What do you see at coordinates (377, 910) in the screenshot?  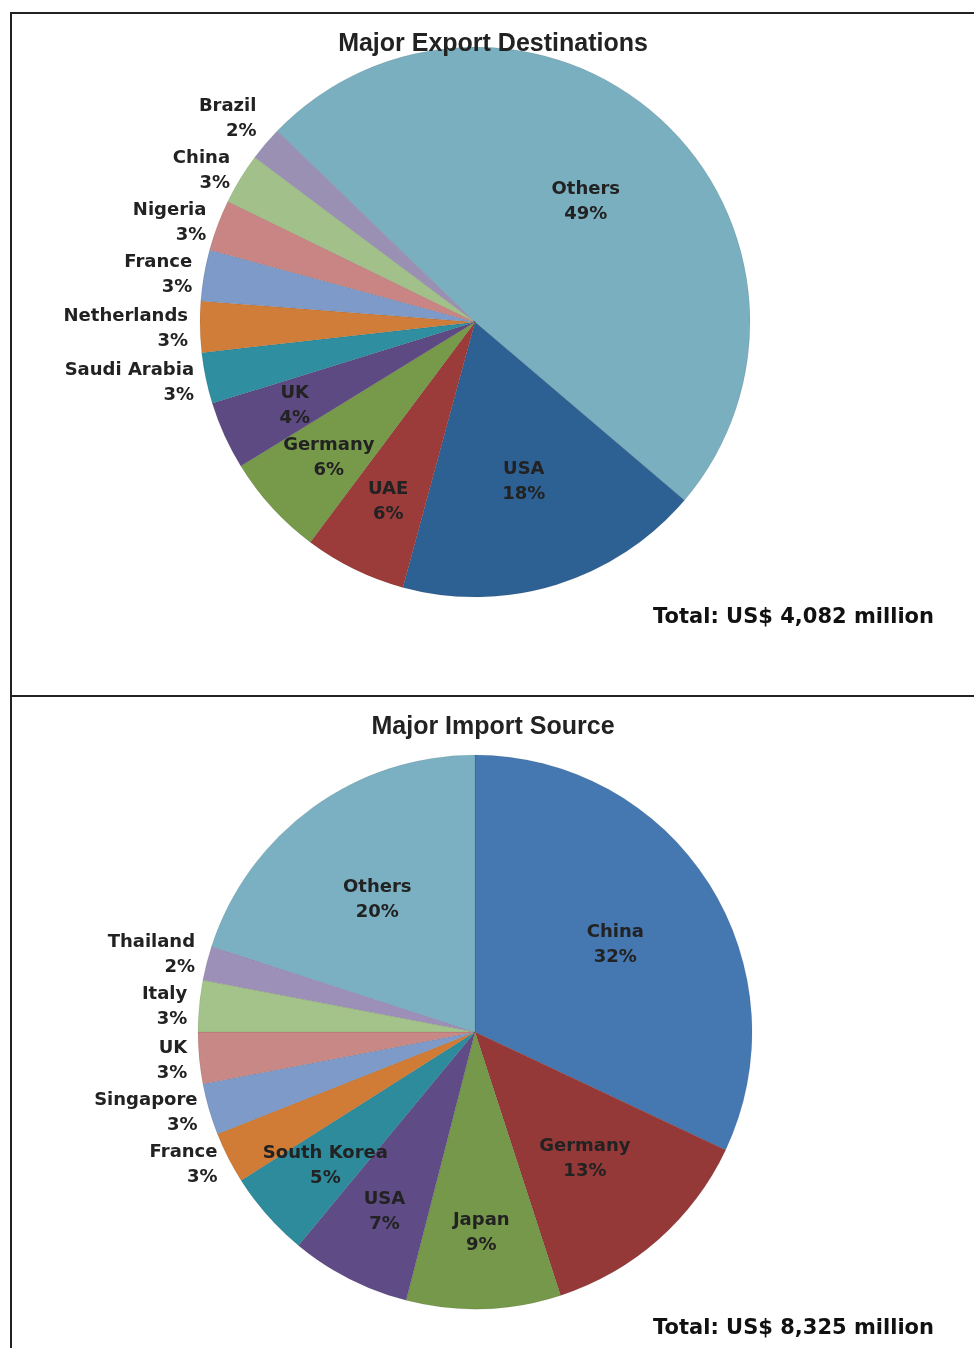 I see `data-label: 20%` at bounding box center [377, 910].